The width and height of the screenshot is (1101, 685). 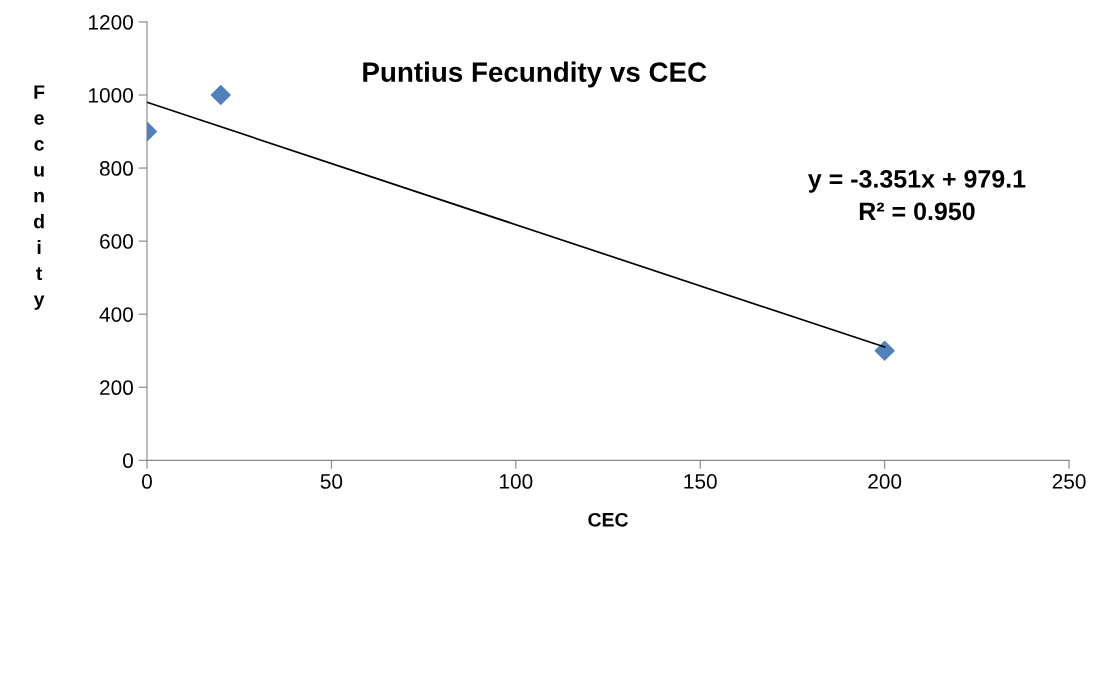 What do you see at coordinates (116, 168) in the screenshot?
I see `y-tick-label: 800` at bounding box center [116, 168].